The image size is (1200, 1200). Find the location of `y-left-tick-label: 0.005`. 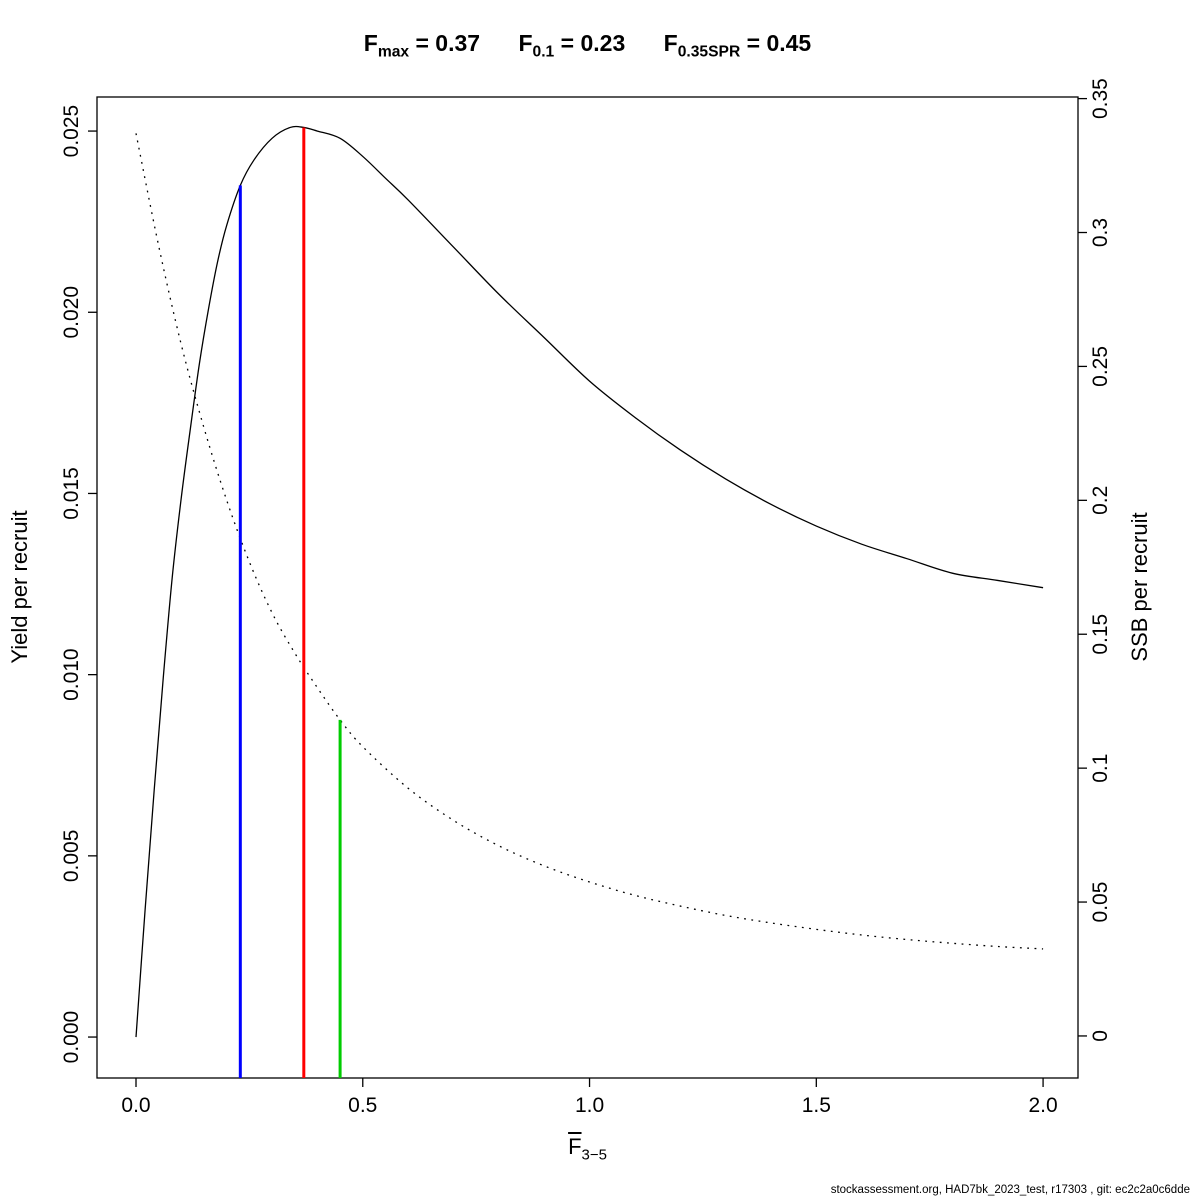

y-left-tick-label: 0.005 is located at coordinates (71, 856).